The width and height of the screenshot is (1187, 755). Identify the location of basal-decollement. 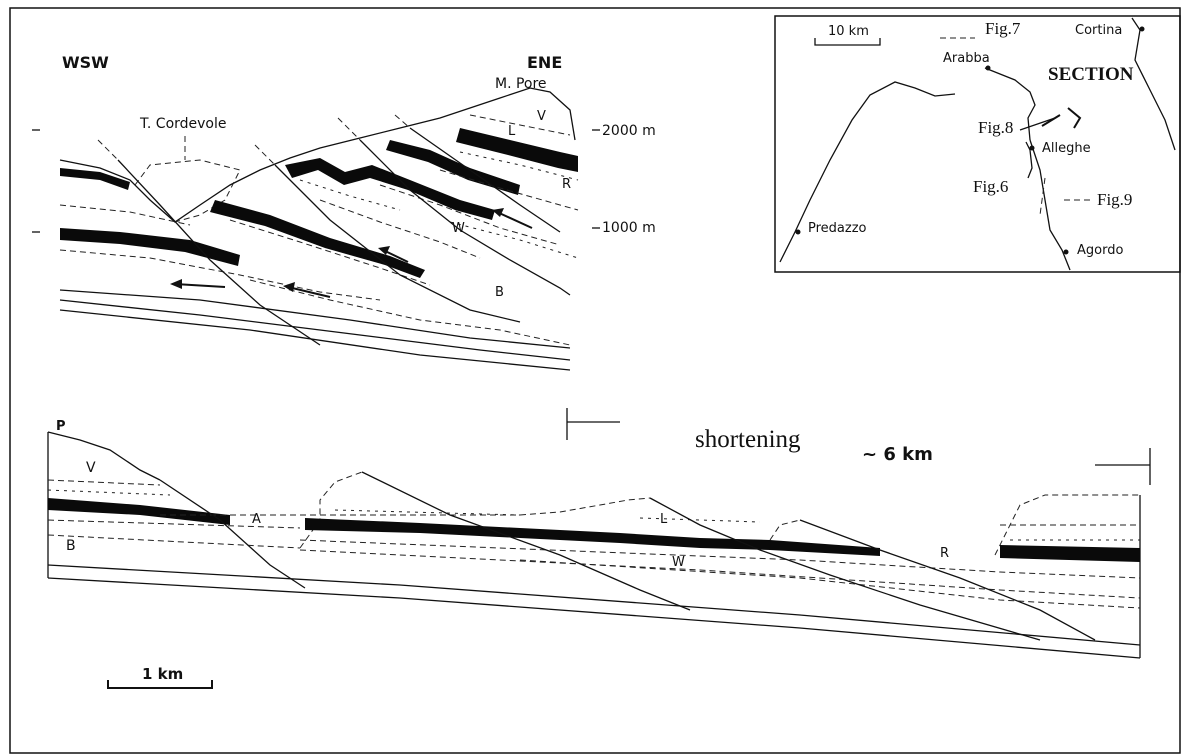
(315, 319).